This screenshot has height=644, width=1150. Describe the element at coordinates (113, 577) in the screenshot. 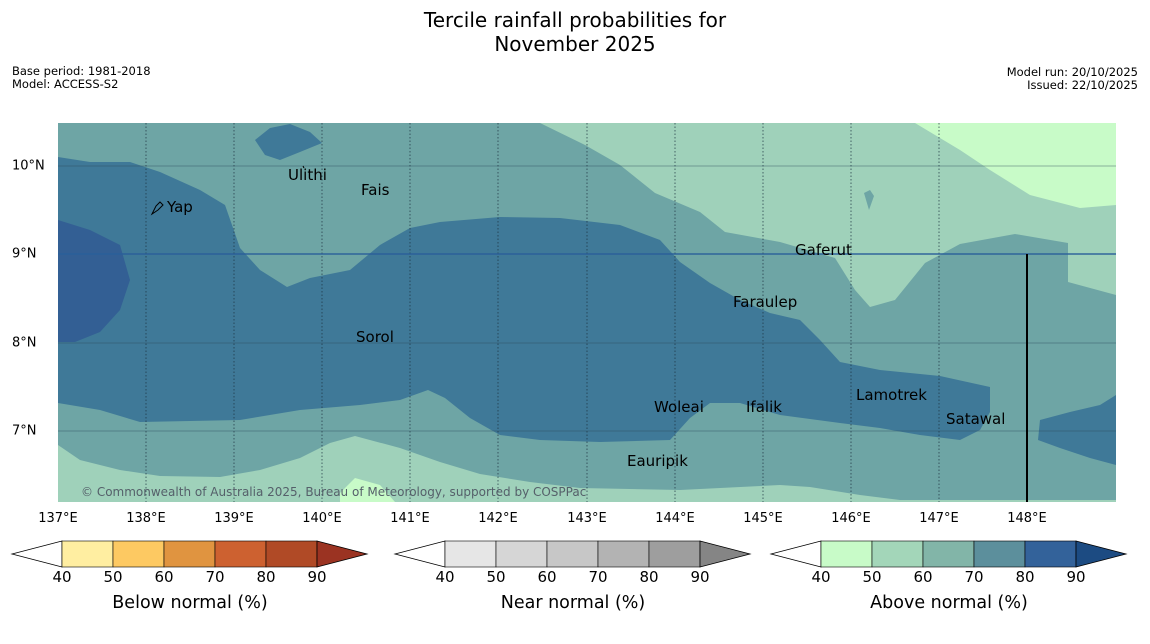

I see `below-colorbar-tick: 50` at that location.